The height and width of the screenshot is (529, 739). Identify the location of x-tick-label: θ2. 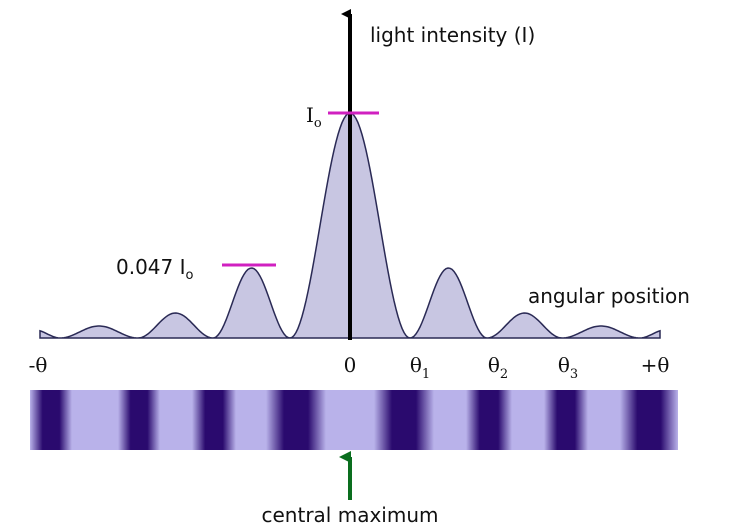
(498, 367).